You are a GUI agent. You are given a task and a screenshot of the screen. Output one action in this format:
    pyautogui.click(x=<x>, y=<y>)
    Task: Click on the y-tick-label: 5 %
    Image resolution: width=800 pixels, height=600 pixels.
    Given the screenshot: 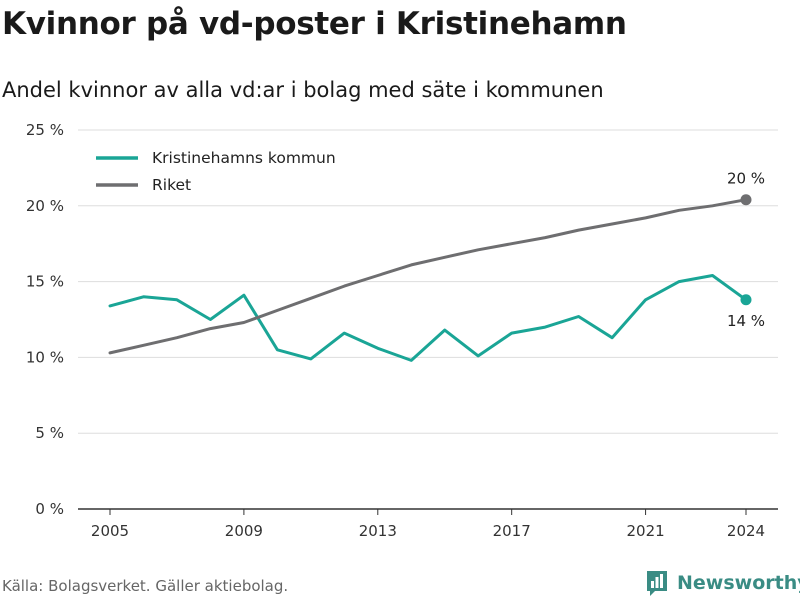 What is the action you would take?
    pyautogui.click(x=49, y=433)
    